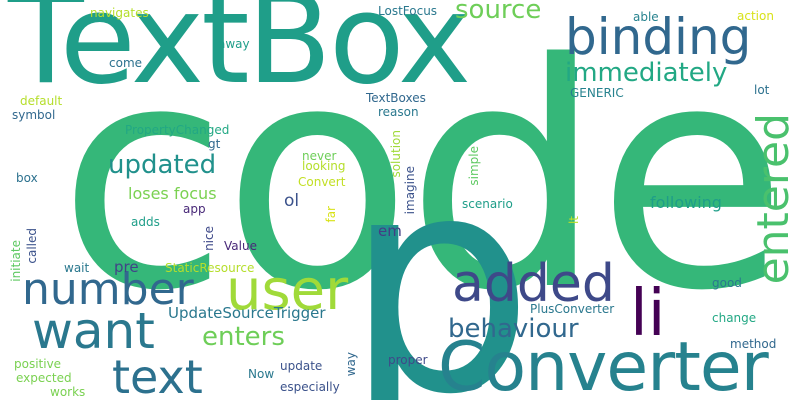 The height and width of the screenshot is (400, 800). Describe the element at coordinates (310, 387) in the screenshot. I see `word: especially` at that location.